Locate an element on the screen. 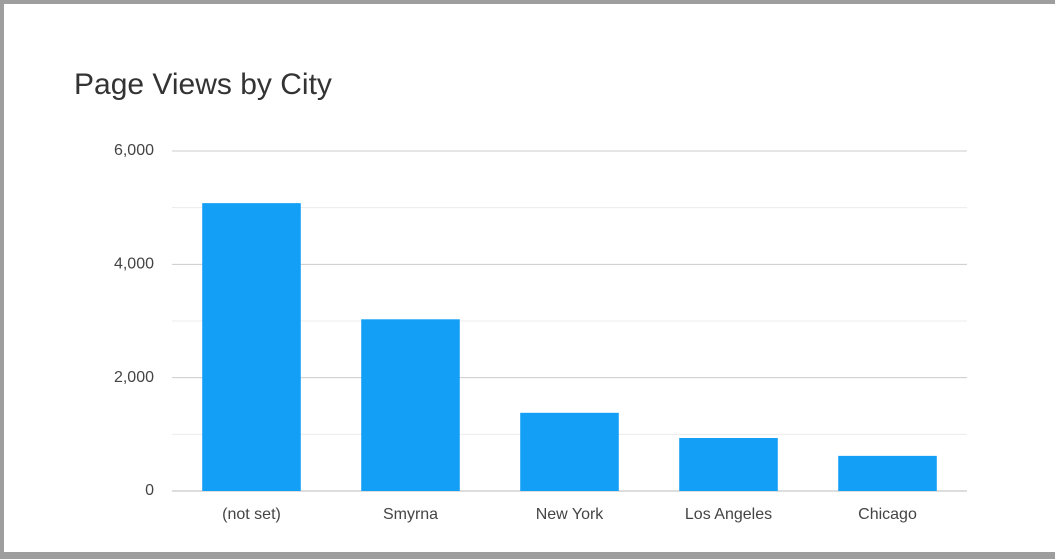 The image size is (1055, 559). x-tick-label: (not set) is located at coordinates (251, 514).